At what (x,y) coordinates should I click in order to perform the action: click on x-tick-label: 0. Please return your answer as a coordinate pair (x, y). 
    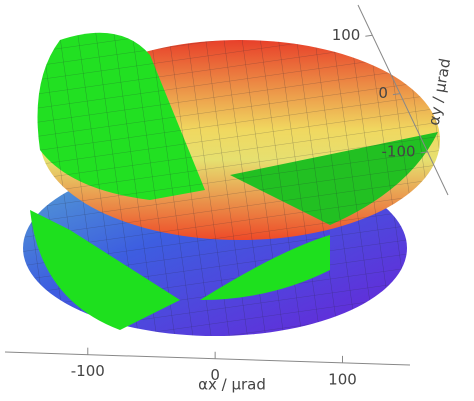
    Looking at the image, I should click on (215, 375).